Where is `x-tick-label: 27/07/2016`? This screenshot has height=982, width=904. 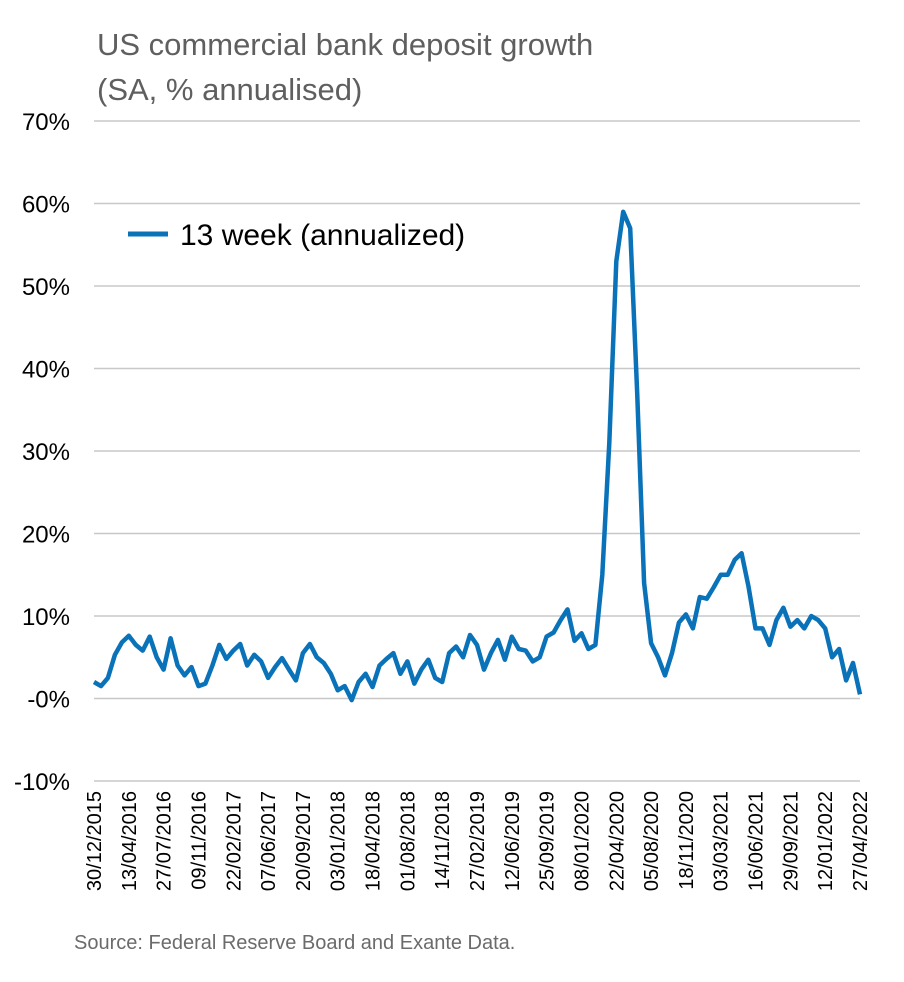
x-tick-label: 27/07/2016 is located at coordinates (165, 841).